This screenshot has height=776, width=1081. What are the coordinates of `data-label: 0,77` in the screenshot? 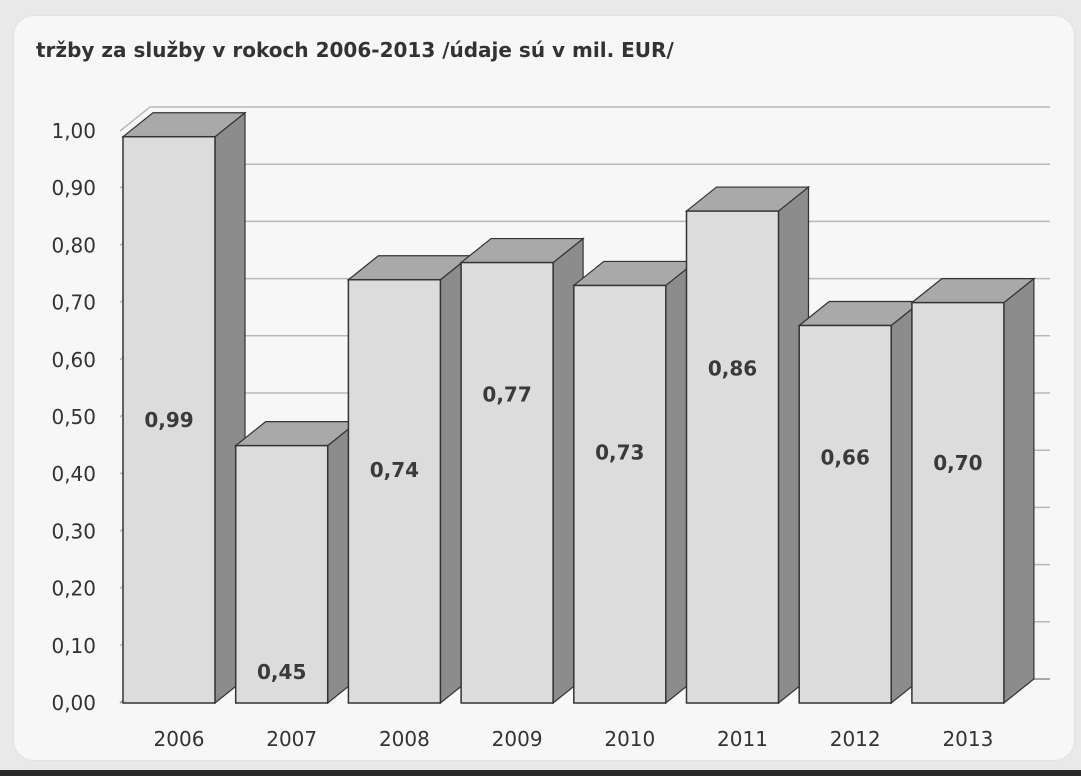 It's located at (506, 395).